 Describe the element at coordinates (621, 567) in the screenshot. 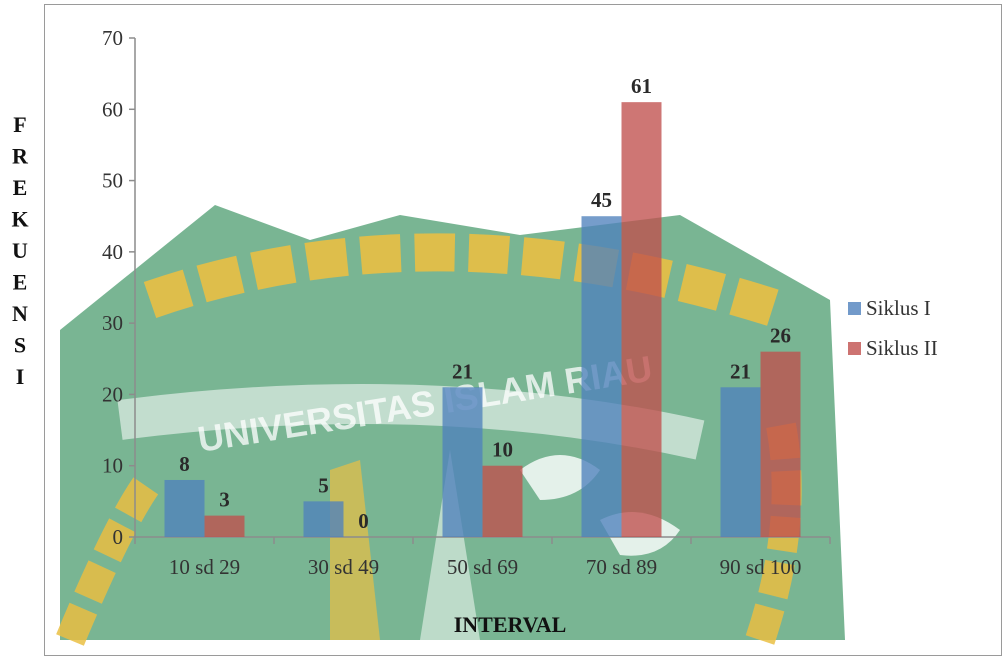

I see `x-tick-label: 70 sd 89` at that location.